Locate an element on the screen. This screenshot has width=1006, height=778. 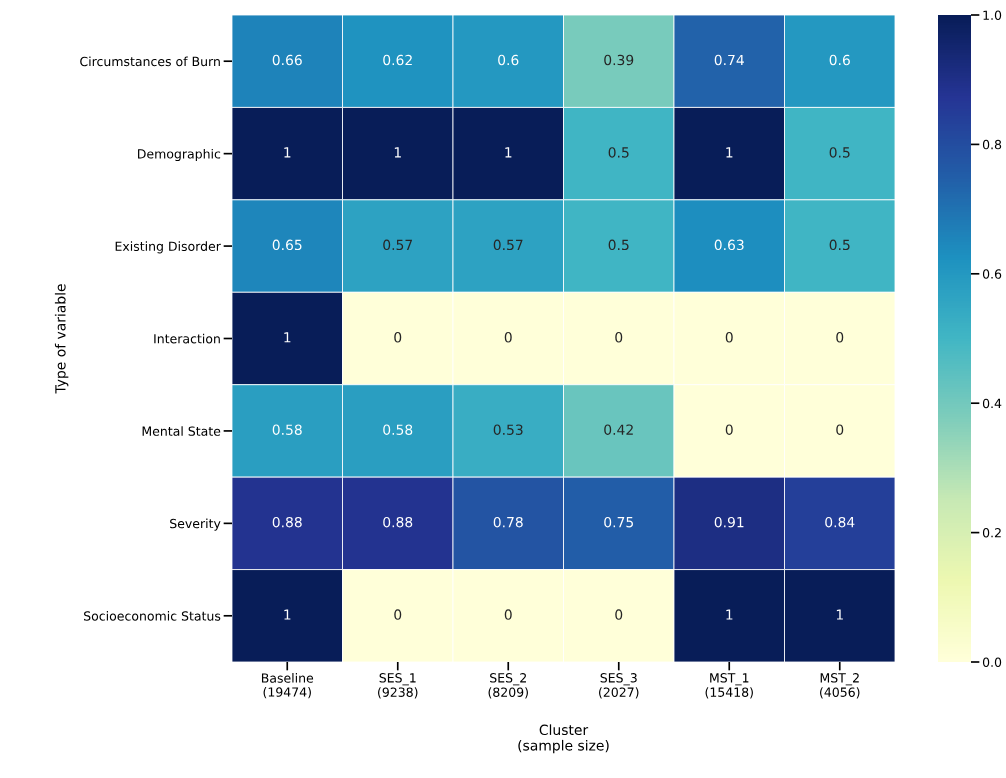
x-tick-label: MST_2 (4056) is located at coordinates (840, 686).